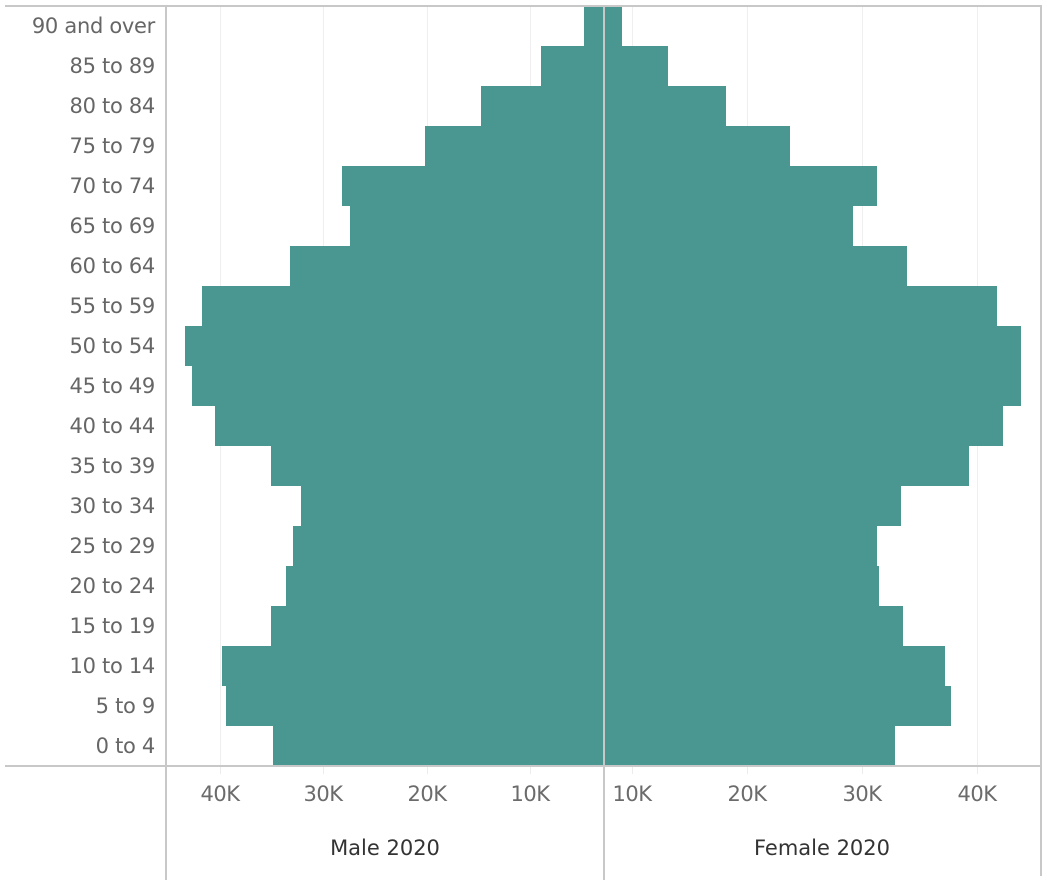 The width and height of the screenshot is (1047, 890). What do you see at coordinates (385, 848) in the screenshot?
I see `male-axis-title: Male 2020` at bounding box center [385, 848].